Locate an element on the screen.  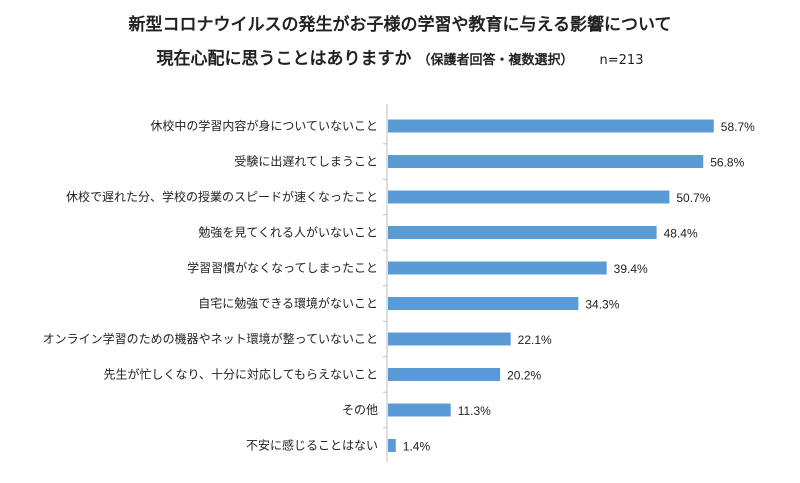
chart-subtitle-line: 現在心配に思うことはありますか （保護者回答・複数選択） n=213 is located at coordinates (400, 56).